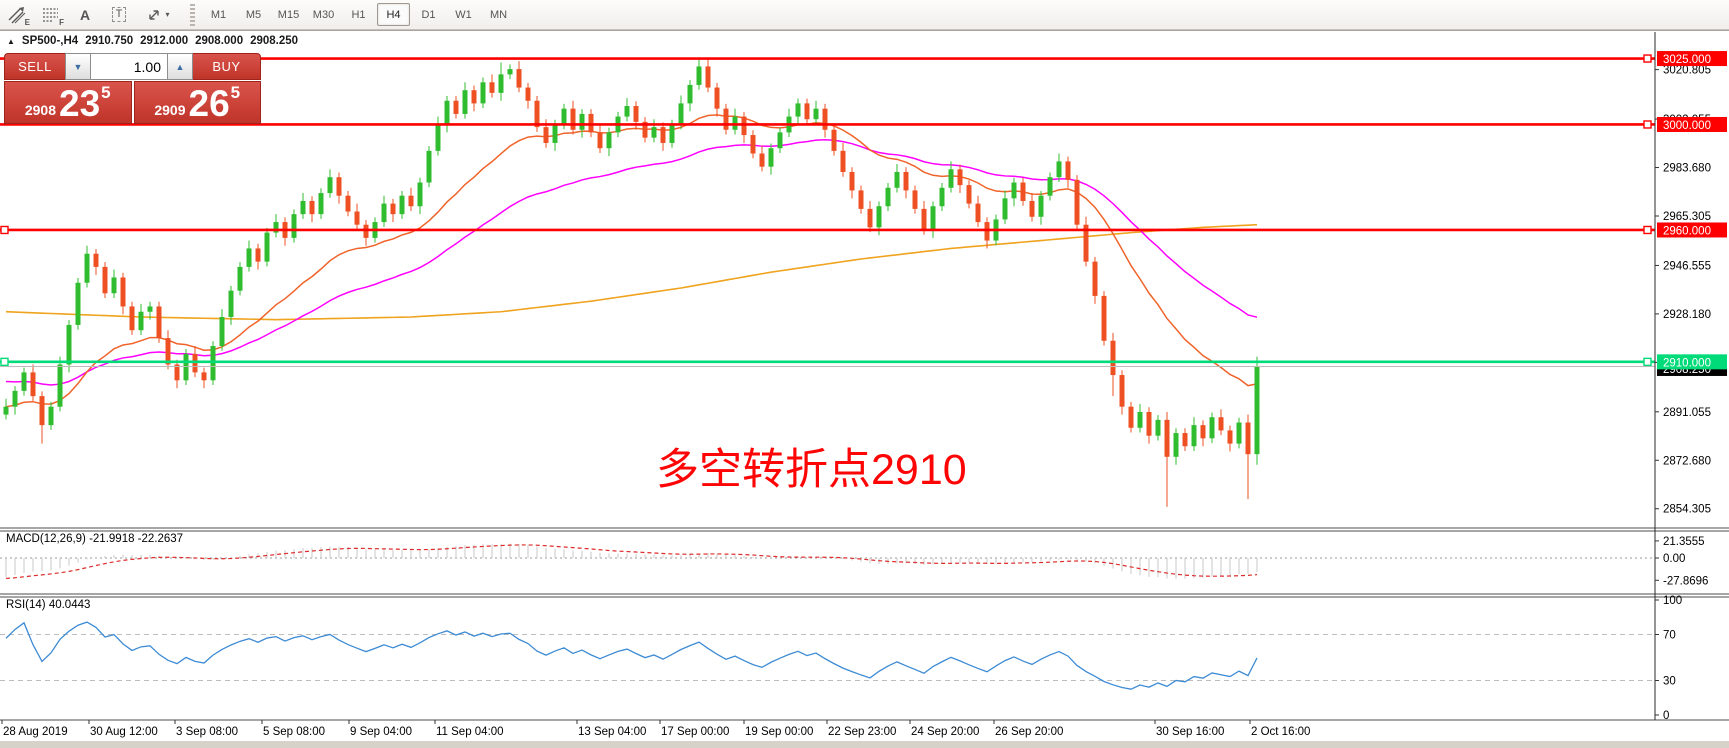 This screenshot has width=1729, height=748. I want to click on time-label: 2 Oct 16:00, so click(1280, 732).